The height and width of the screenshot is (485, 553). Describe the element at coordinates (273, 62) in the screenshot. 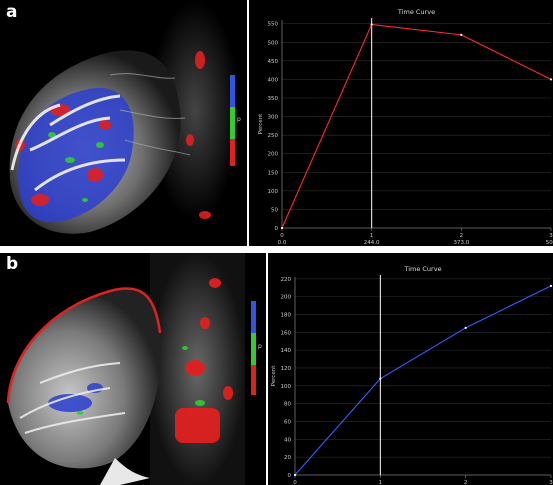

I see `y-tick-label: 450` at that location.